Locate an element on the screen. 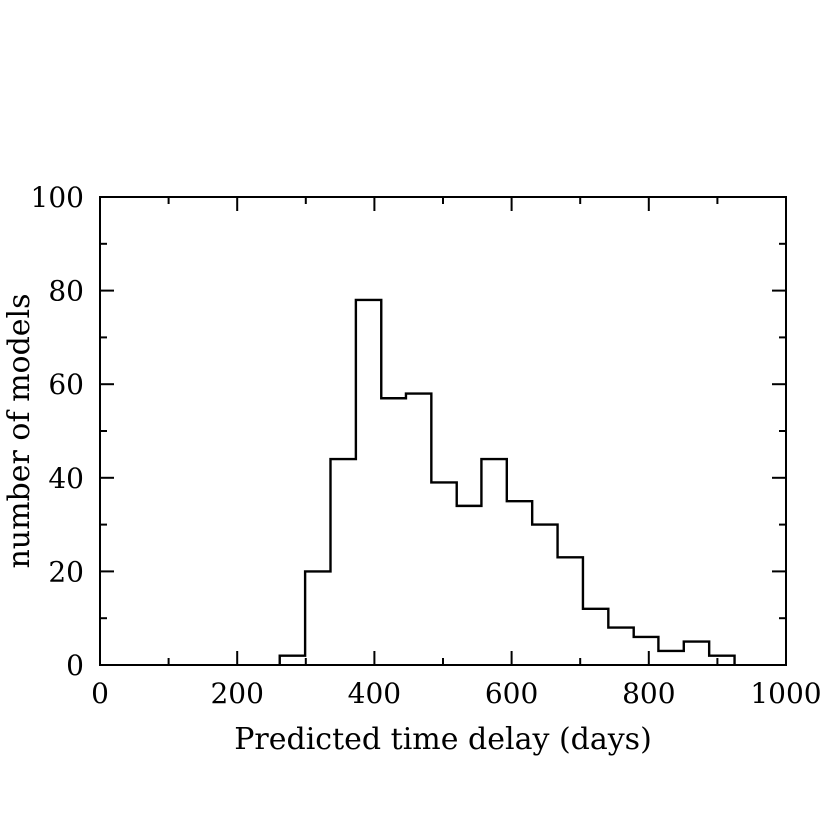  x-axis-label: Predicted time delay (days) is located at coordinates (443, 739).